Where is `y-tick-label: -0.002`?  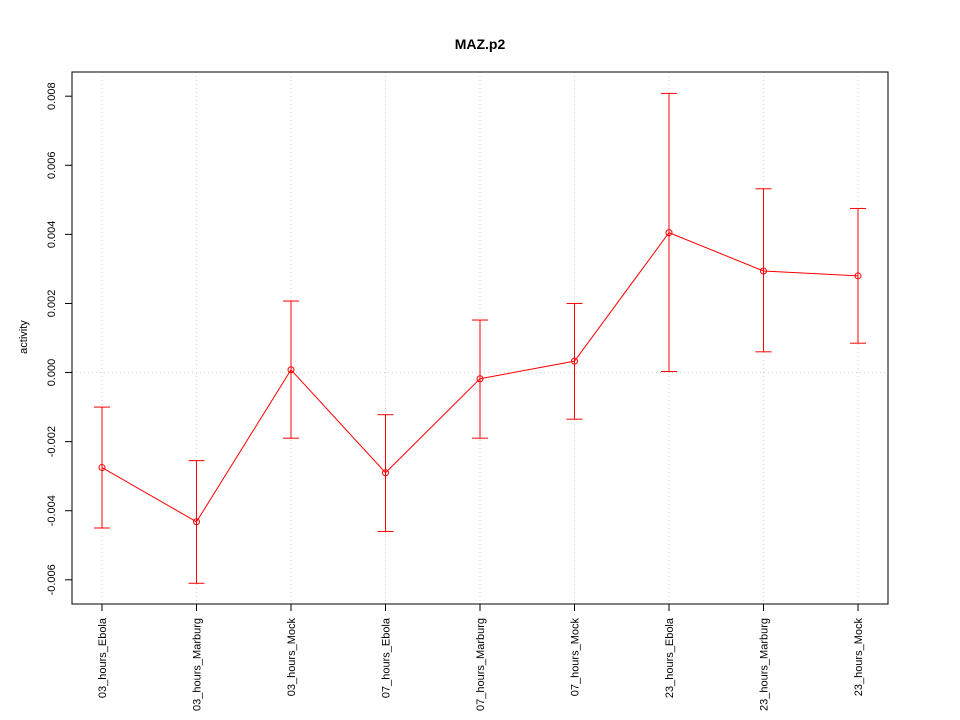
y-tick-label: -0.002 is located at coordinates (52, 441).